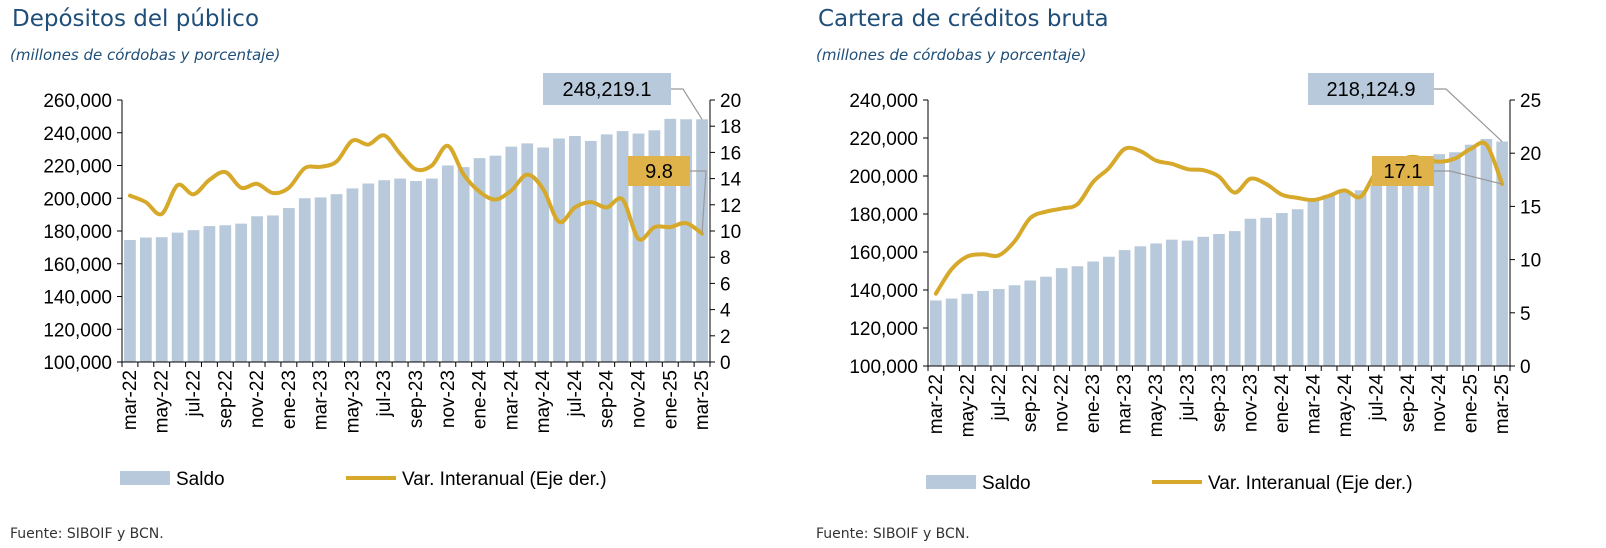  I want to click on line-var-interanual, so click(416, 187).